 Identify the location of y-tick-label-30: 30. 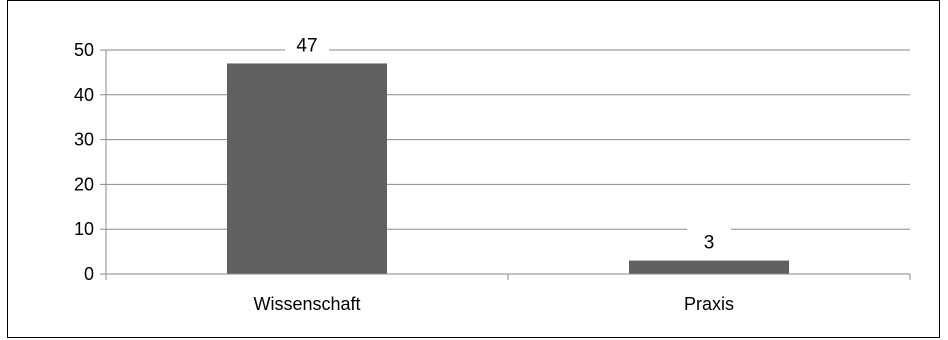
(84, 140).